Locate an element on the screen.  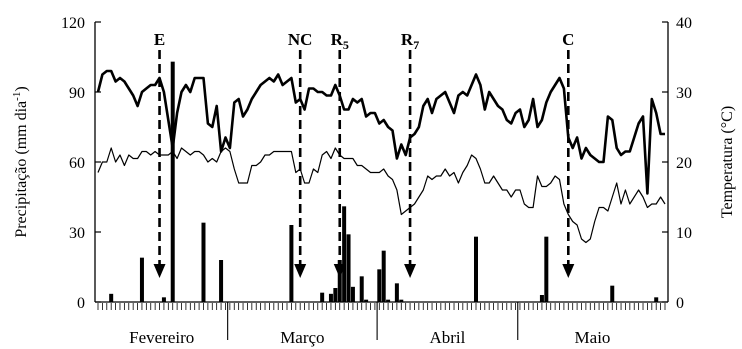
y-right-tick-label: 30 is located at coordinates (684, 93).